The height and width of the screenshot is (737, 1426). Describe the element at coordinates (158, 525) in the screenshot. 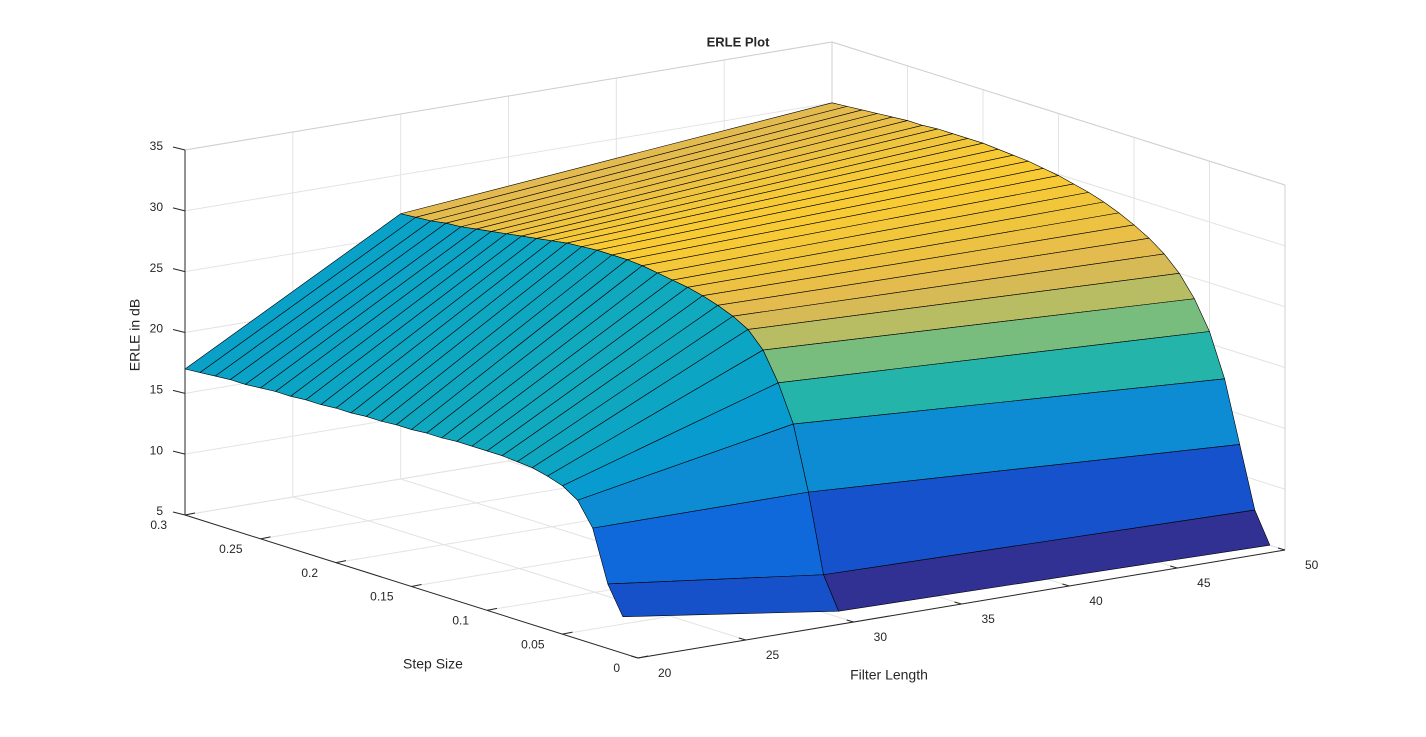

I see `y-tick-label: 0.3` at that location.